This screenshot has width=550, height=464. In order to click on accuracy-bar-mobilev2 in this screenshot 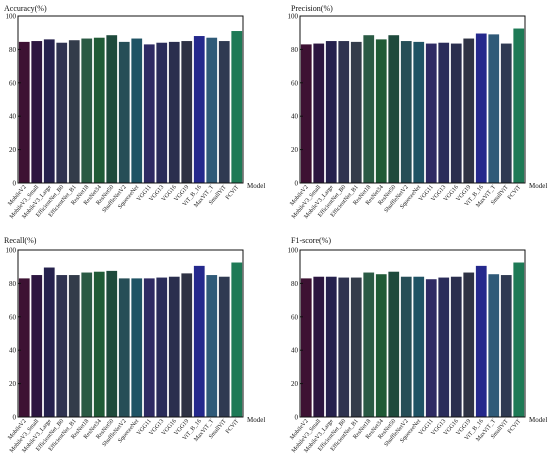, I will do `click(24, 112)`.